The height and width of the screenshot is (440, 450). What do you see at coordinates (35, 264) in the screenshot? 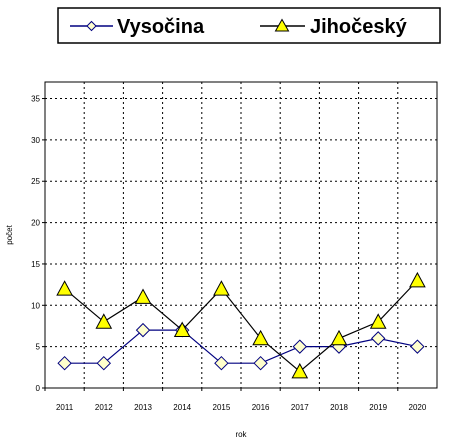
I see `y-tick-label: 15` at bounding box center [35, 264].